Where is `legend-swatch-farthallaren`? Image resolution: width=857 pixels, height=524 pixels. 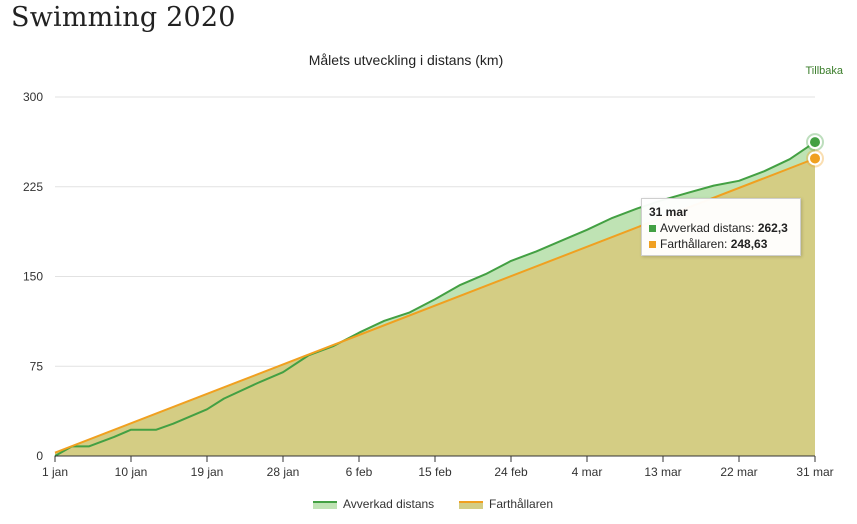 legend-swatch-farthallaren is located at coordinates (471, 505).